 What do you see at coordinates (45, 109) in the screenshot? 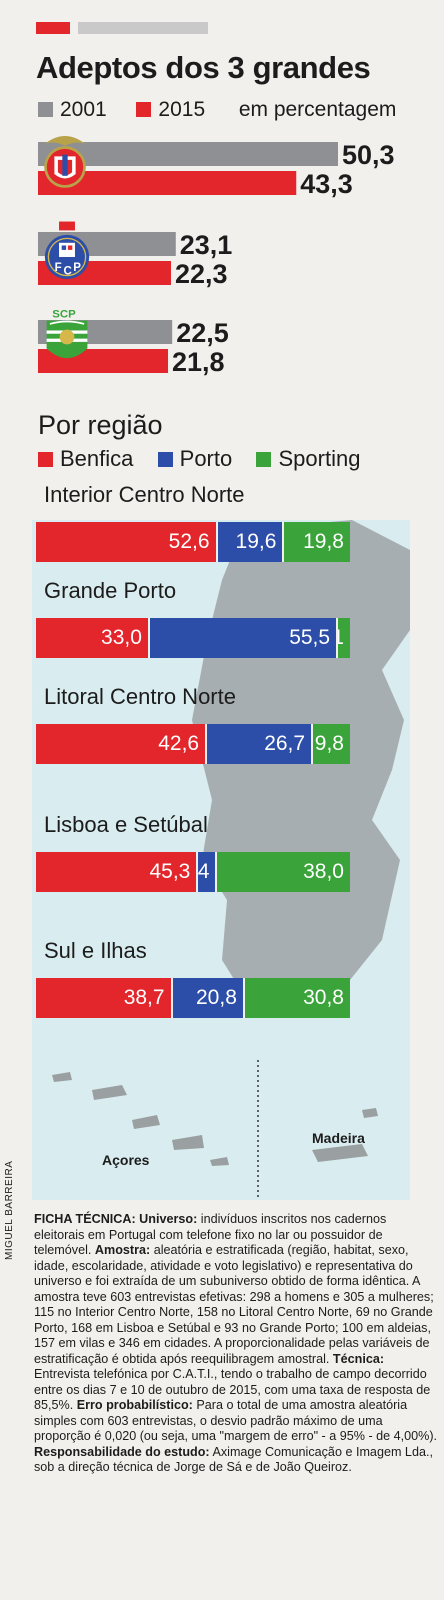
I see `legend-2001-swatch` at bounding box center [45, 109].